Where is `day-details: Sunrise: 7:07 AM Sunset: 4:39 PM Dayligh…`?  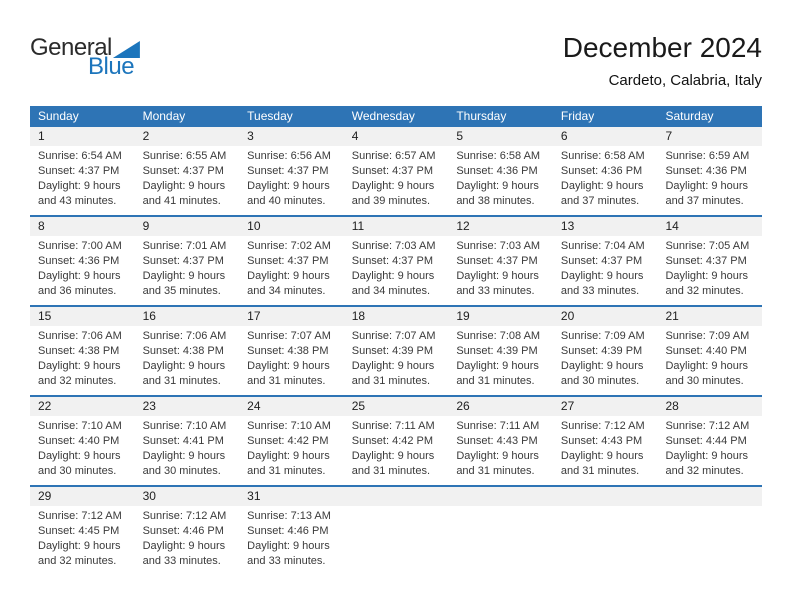 day-details: Sunrise: 7:07 AM Sunset: 4:39 PM Dayligh… is located at coordinates (396, 357).